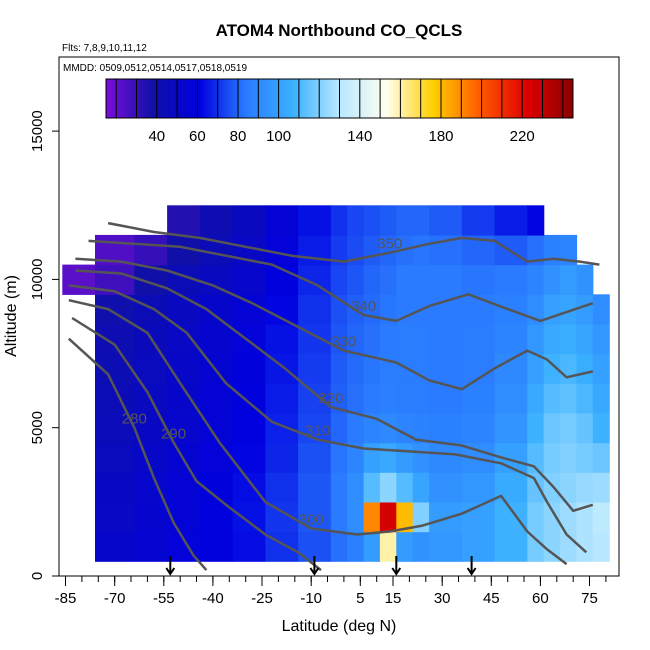  I want to click on x-tick-label: 30, so click(442, 598).